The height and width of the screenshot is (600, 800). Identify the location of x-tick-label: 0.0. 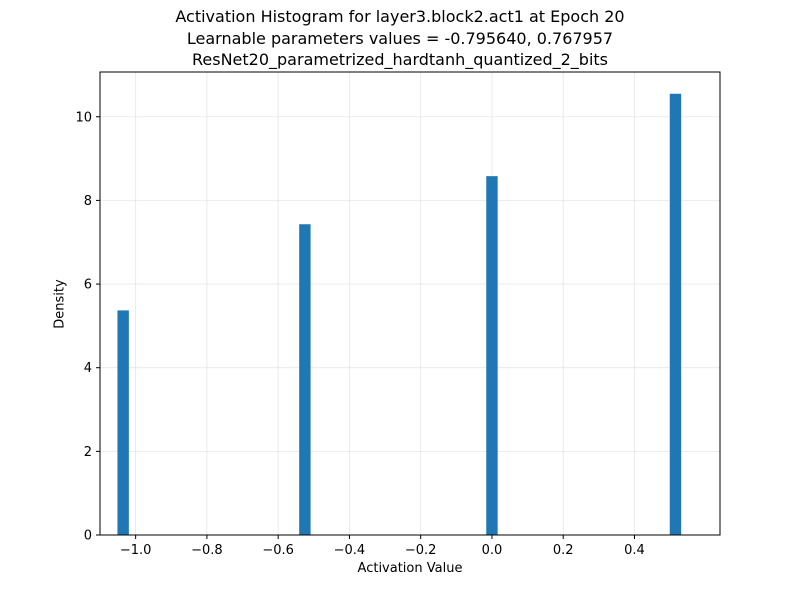
(492, 550).